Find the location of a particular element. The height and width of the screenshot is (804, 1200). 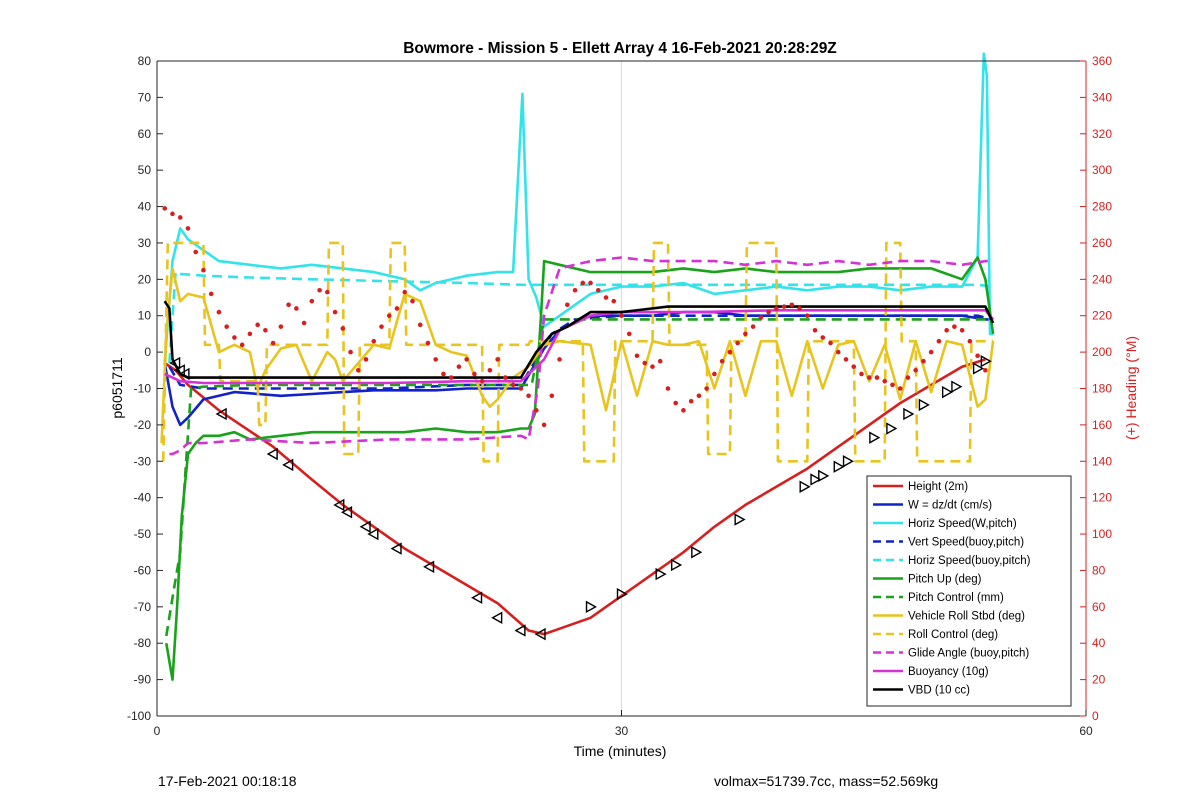

y-tick-label-right: 140 is located at coordinates (1102, 461).